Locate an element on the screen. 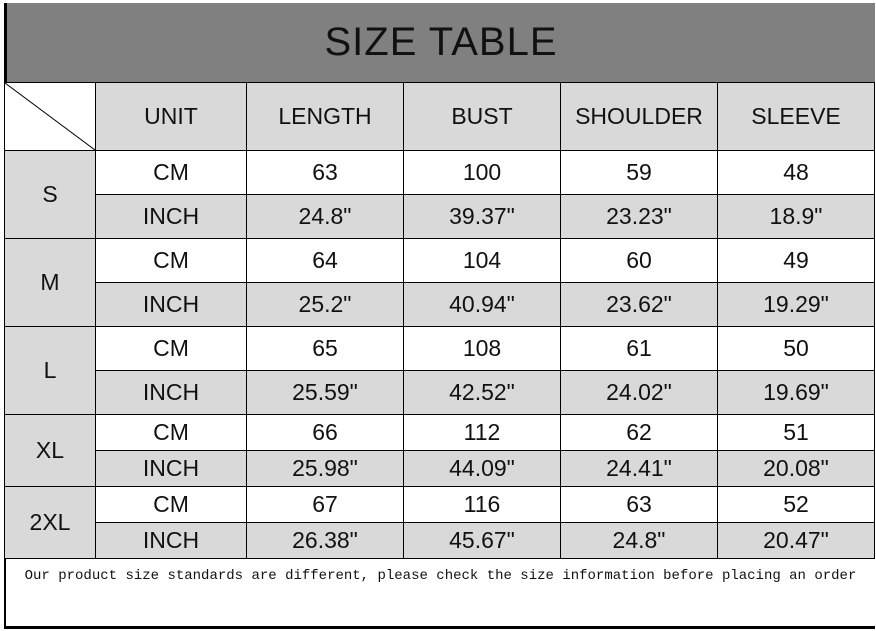  size-label: S is located at coordinates (50, 194).